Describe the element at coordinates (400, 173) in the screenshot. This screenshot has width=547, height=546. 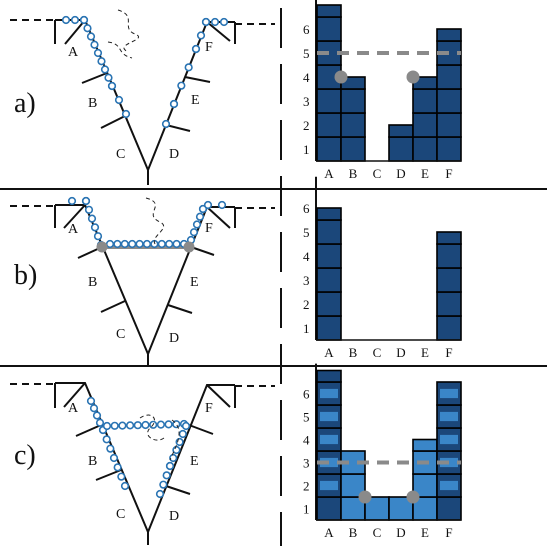
I see `x-tick-label: D` at that location.